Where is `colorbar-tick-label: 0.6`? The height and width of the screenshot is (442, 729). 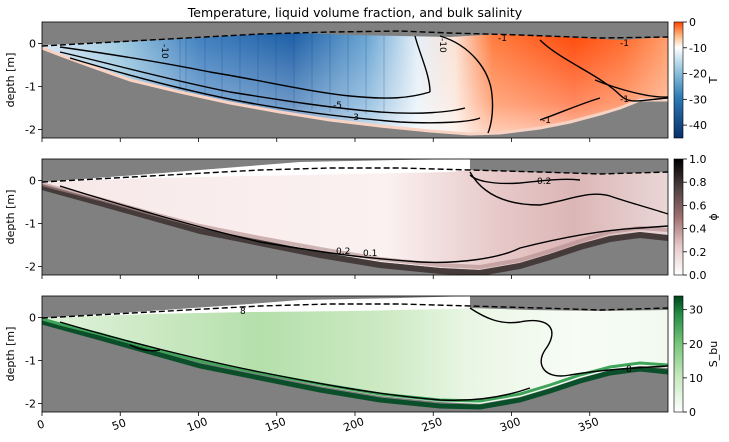
colorbar-tick-label: 0.6 is located at coordinates (698, 205).